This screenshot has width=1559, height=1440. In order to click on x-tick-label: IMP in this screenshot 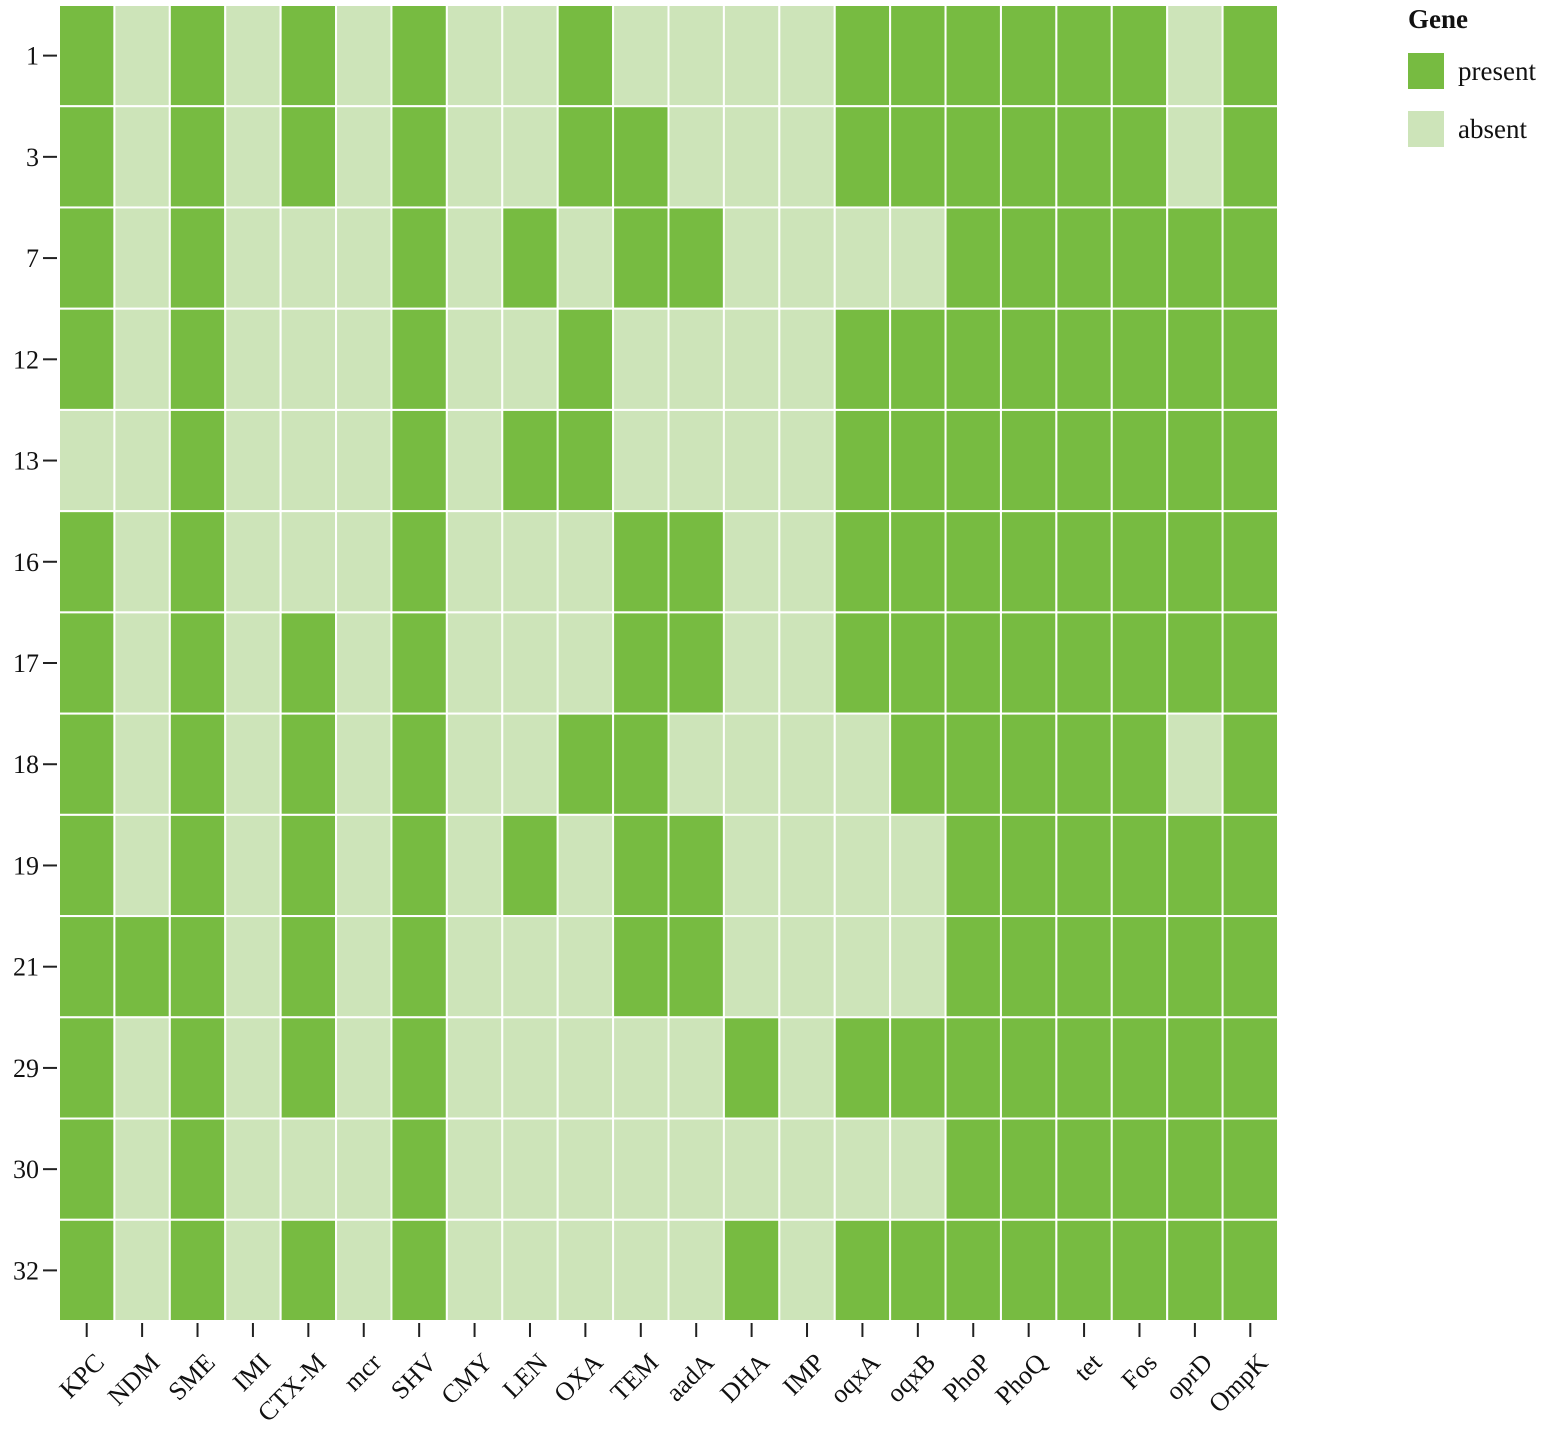, I will do `click(803, 1374)`.